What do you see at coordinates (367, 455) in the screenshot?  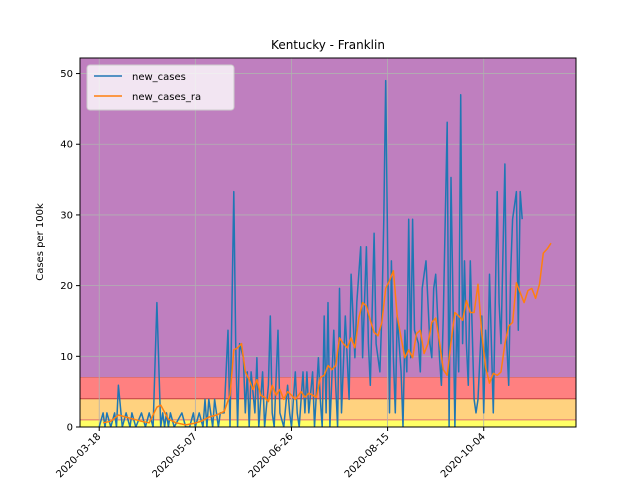 I see `x-tick-label: 2020-08-15` at bounding box center [367, 455].